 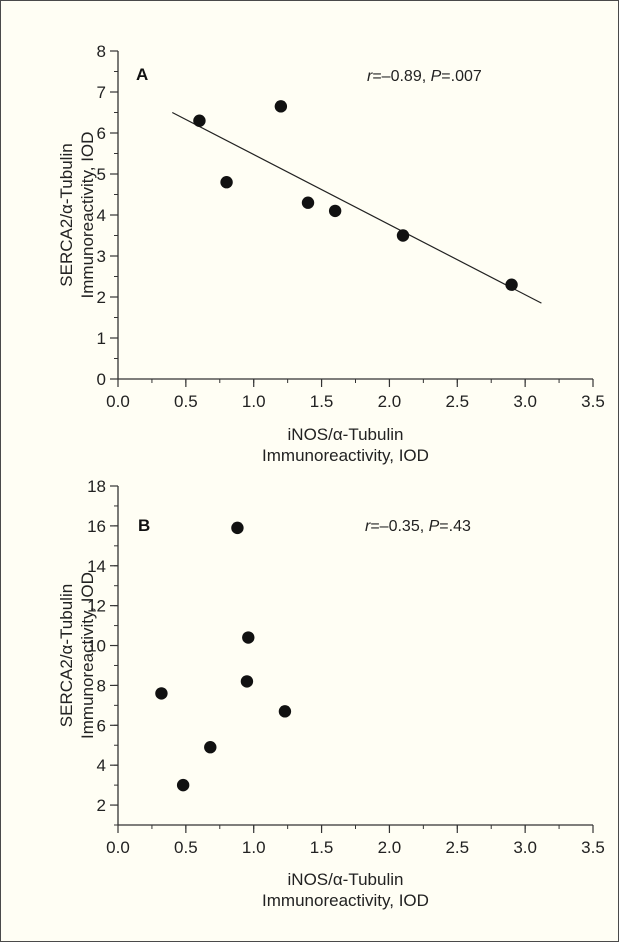 I want to click on regression-line, so click(x=357, y=207).